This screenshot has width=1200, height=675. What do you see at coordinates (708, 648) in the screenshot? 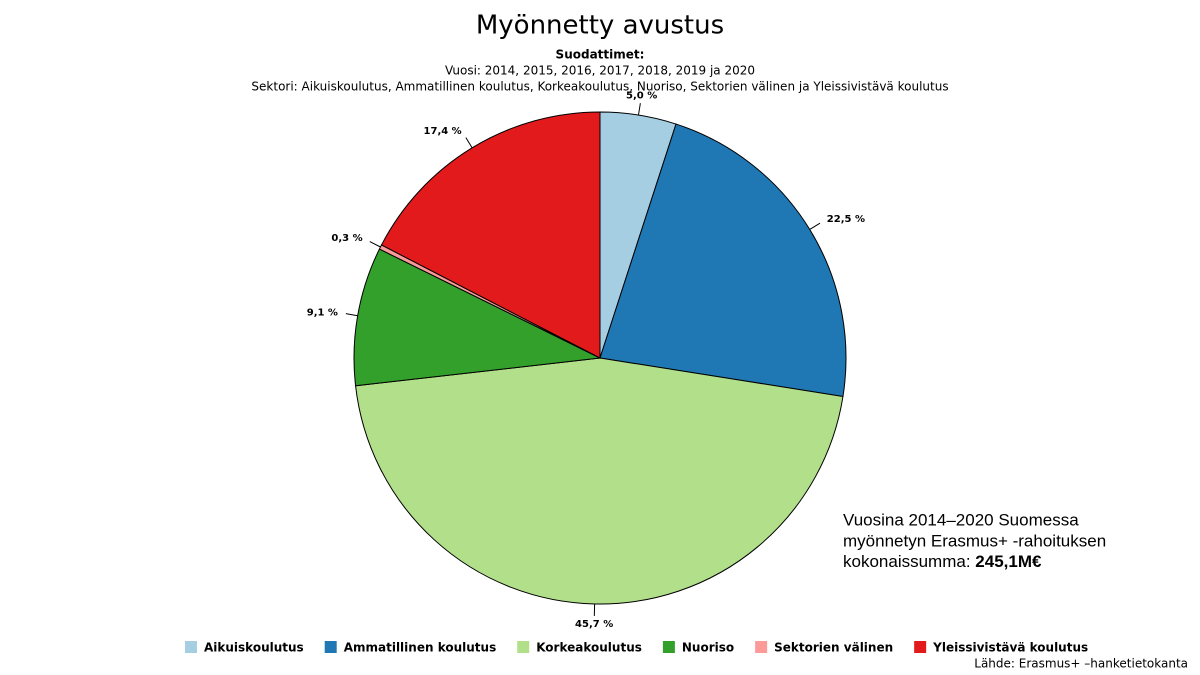
I see `legend-label: Nuoriso` at bounding box center [708, 648].